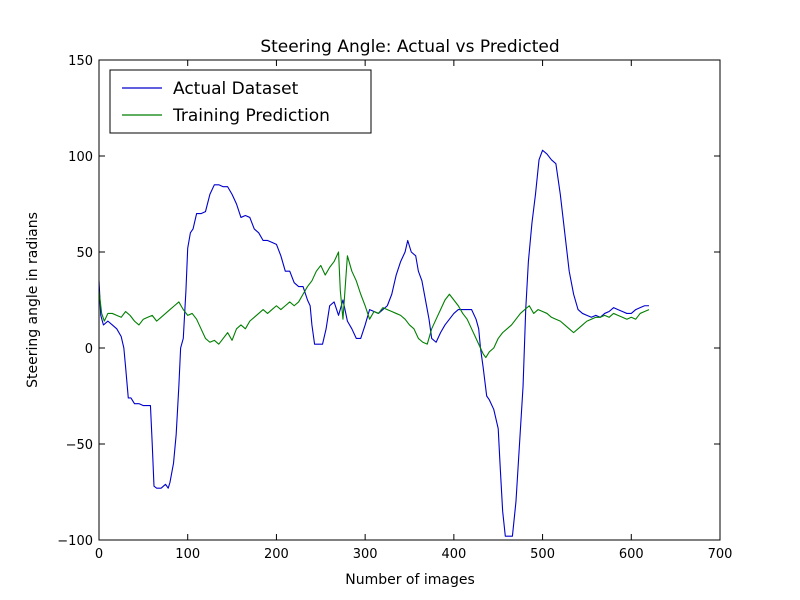  Describe the element at coordinates (365, 554) in the screenshot. I see `x-tick-label: 300` at that location.